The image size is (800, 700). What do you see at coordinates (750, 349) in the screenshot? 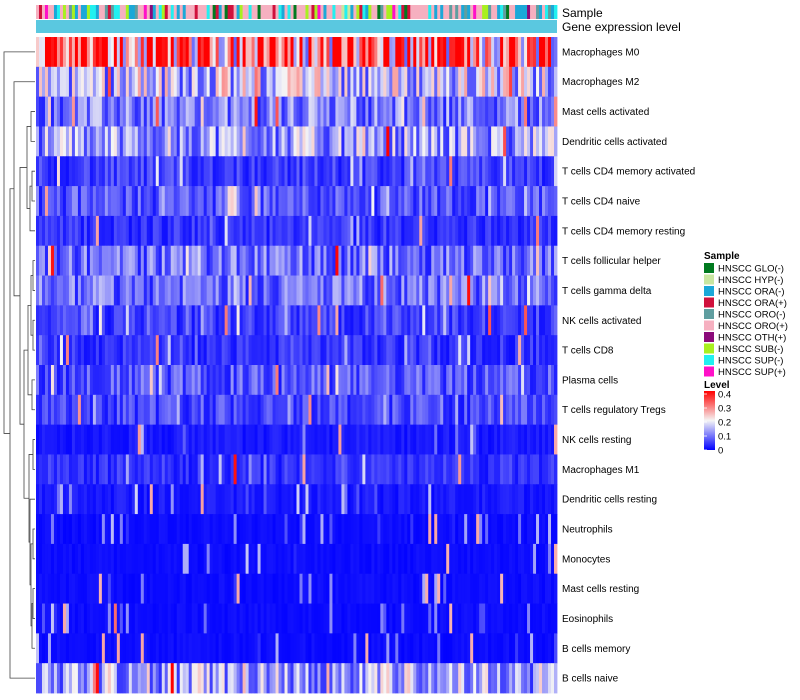
I see `sample-legend-label: HNSCC SUB(-)` at bounding box center [750, 349].